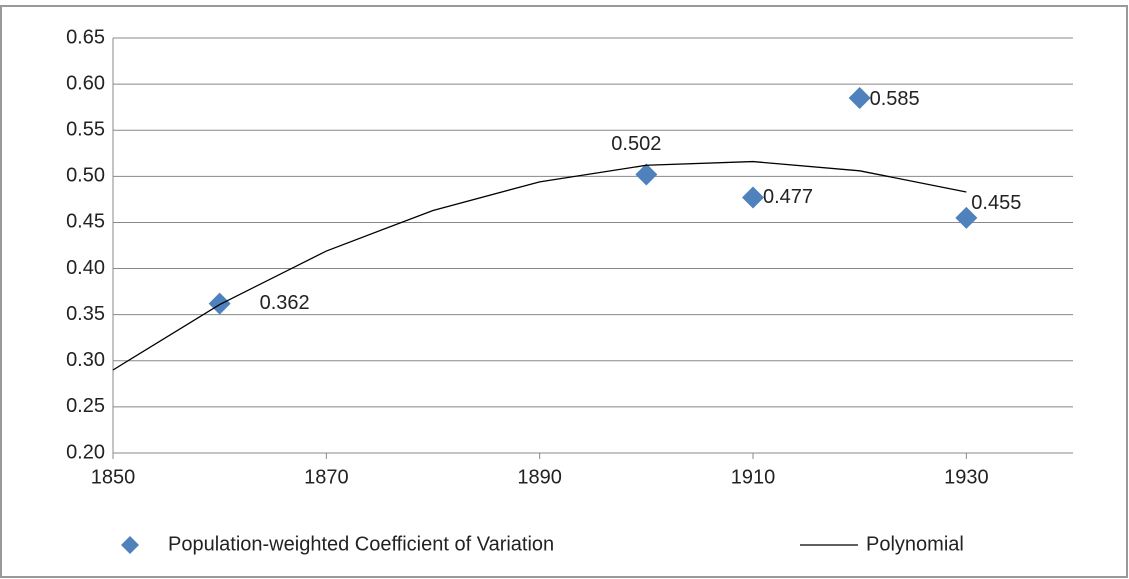 This screenshot has width=1129, height=579. What do you see at coordinates (539, 477) in the screenshot?
I see `x-tick-label: 1890` at bounding box center [539, 477].